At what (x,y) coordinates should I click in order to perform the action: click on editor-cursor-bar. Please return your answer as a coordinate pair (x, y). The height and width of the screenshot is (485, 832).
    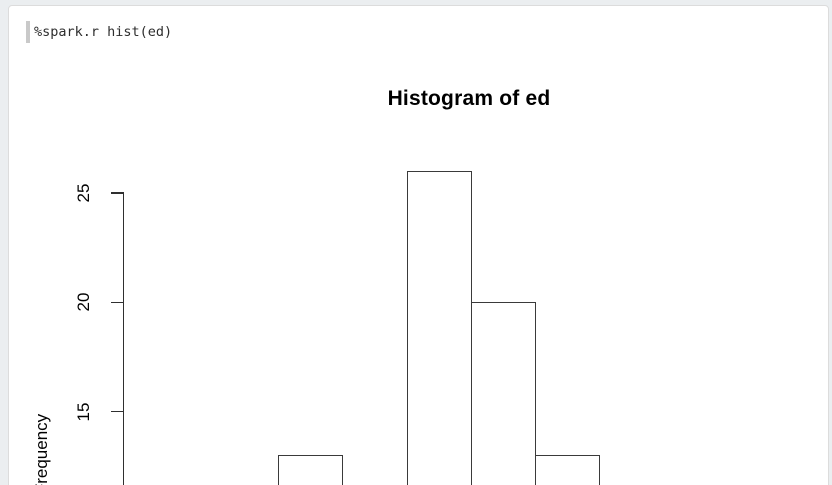
    Looking at the image, I should click on (28, 32).